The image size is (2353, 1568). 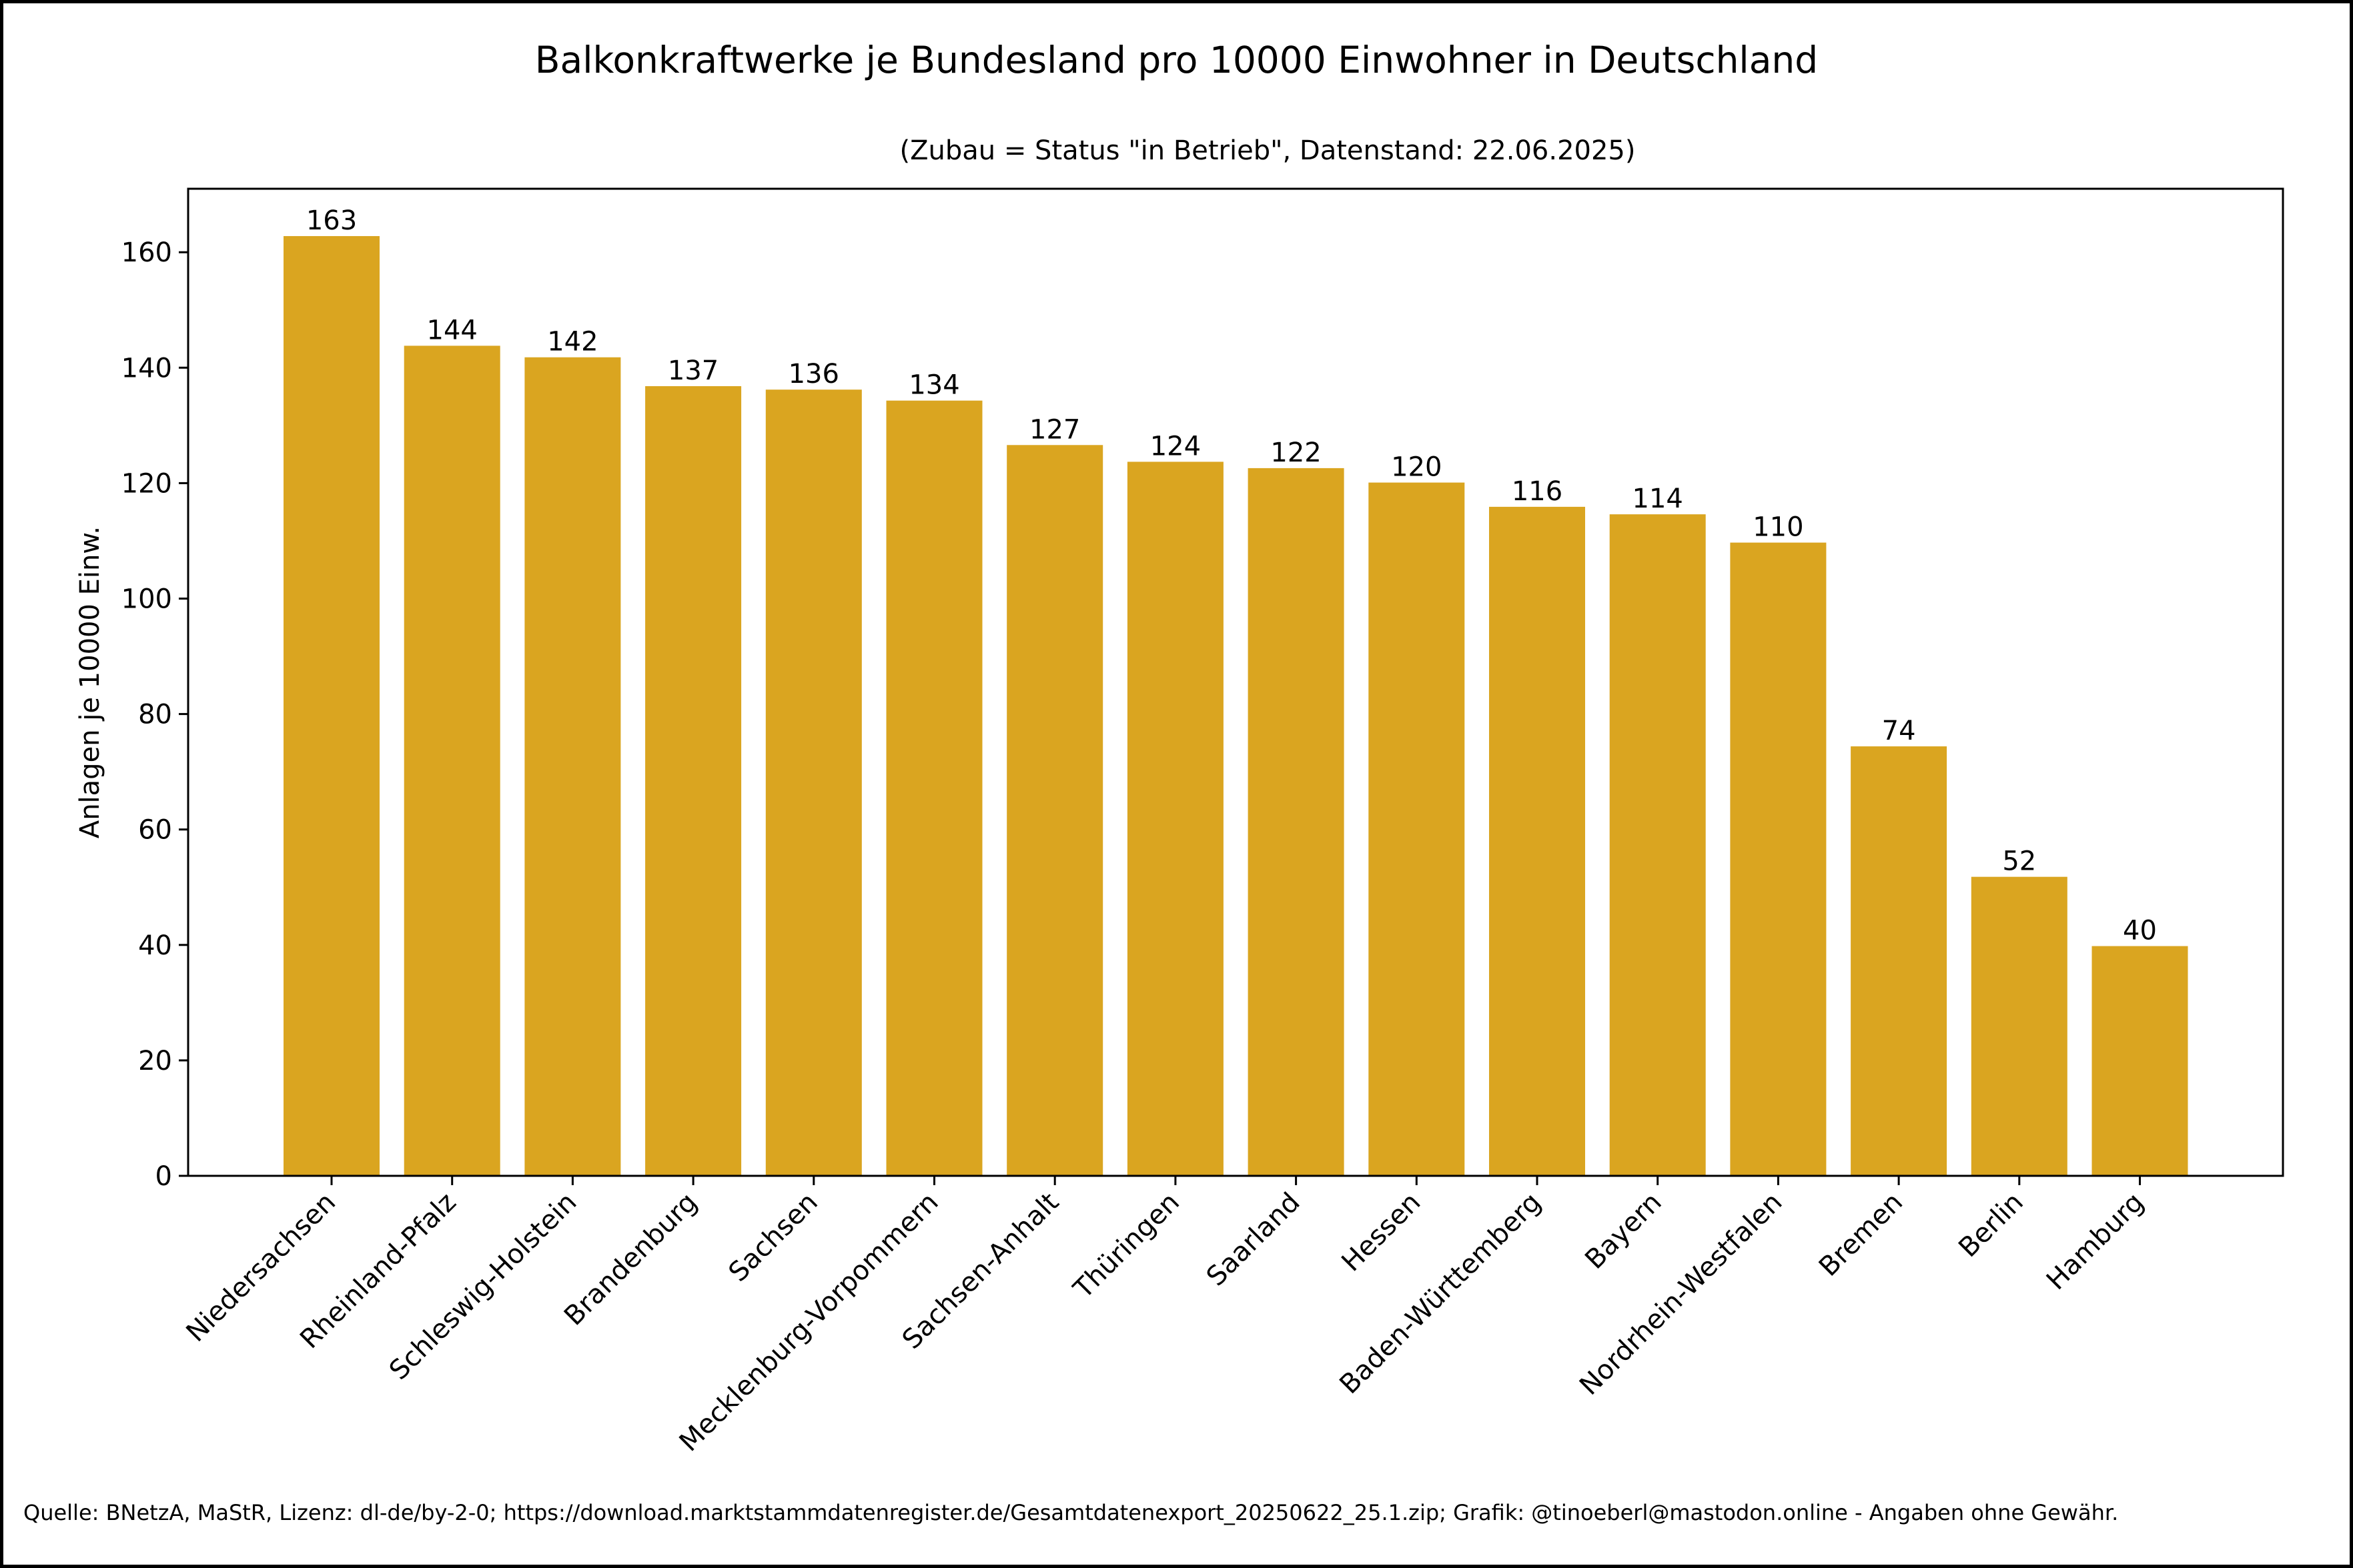 What do you see at coordinates (163, 1176) in the screenshot?
I see `y-tick-label: 0` at bounding box center [163, 1176].